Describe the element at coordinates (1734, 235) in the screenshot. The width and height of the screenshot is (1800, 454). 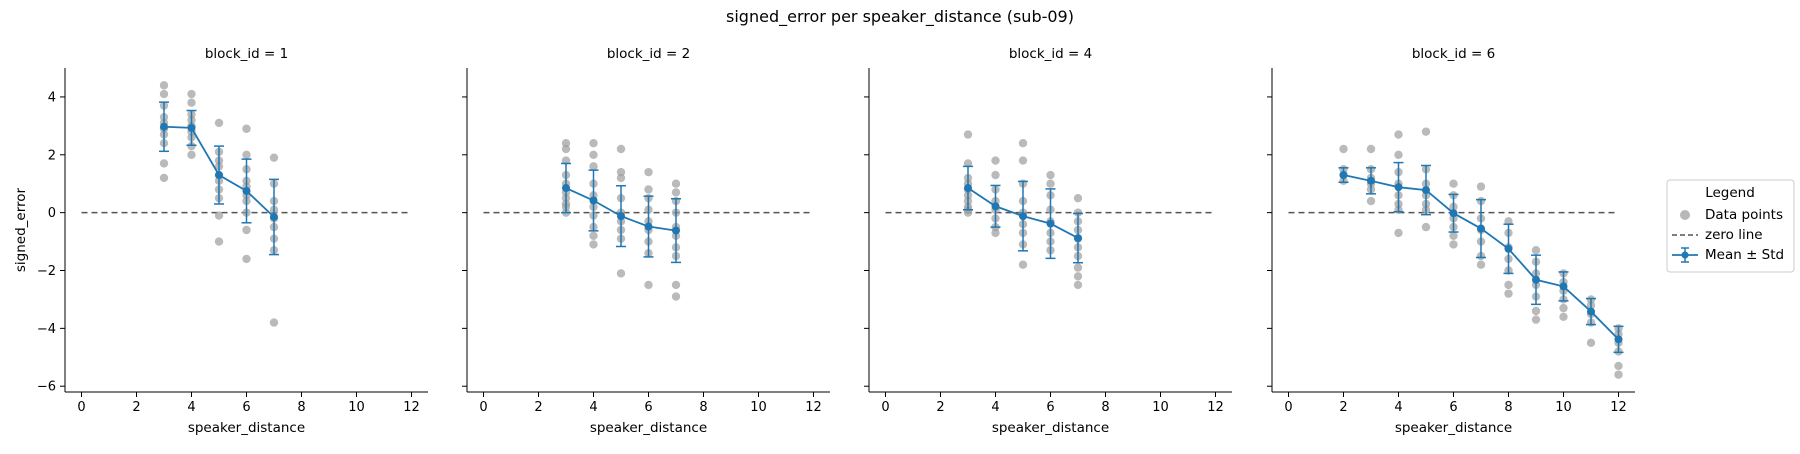
I see `legend-label-zero-line: zero line` at that location.